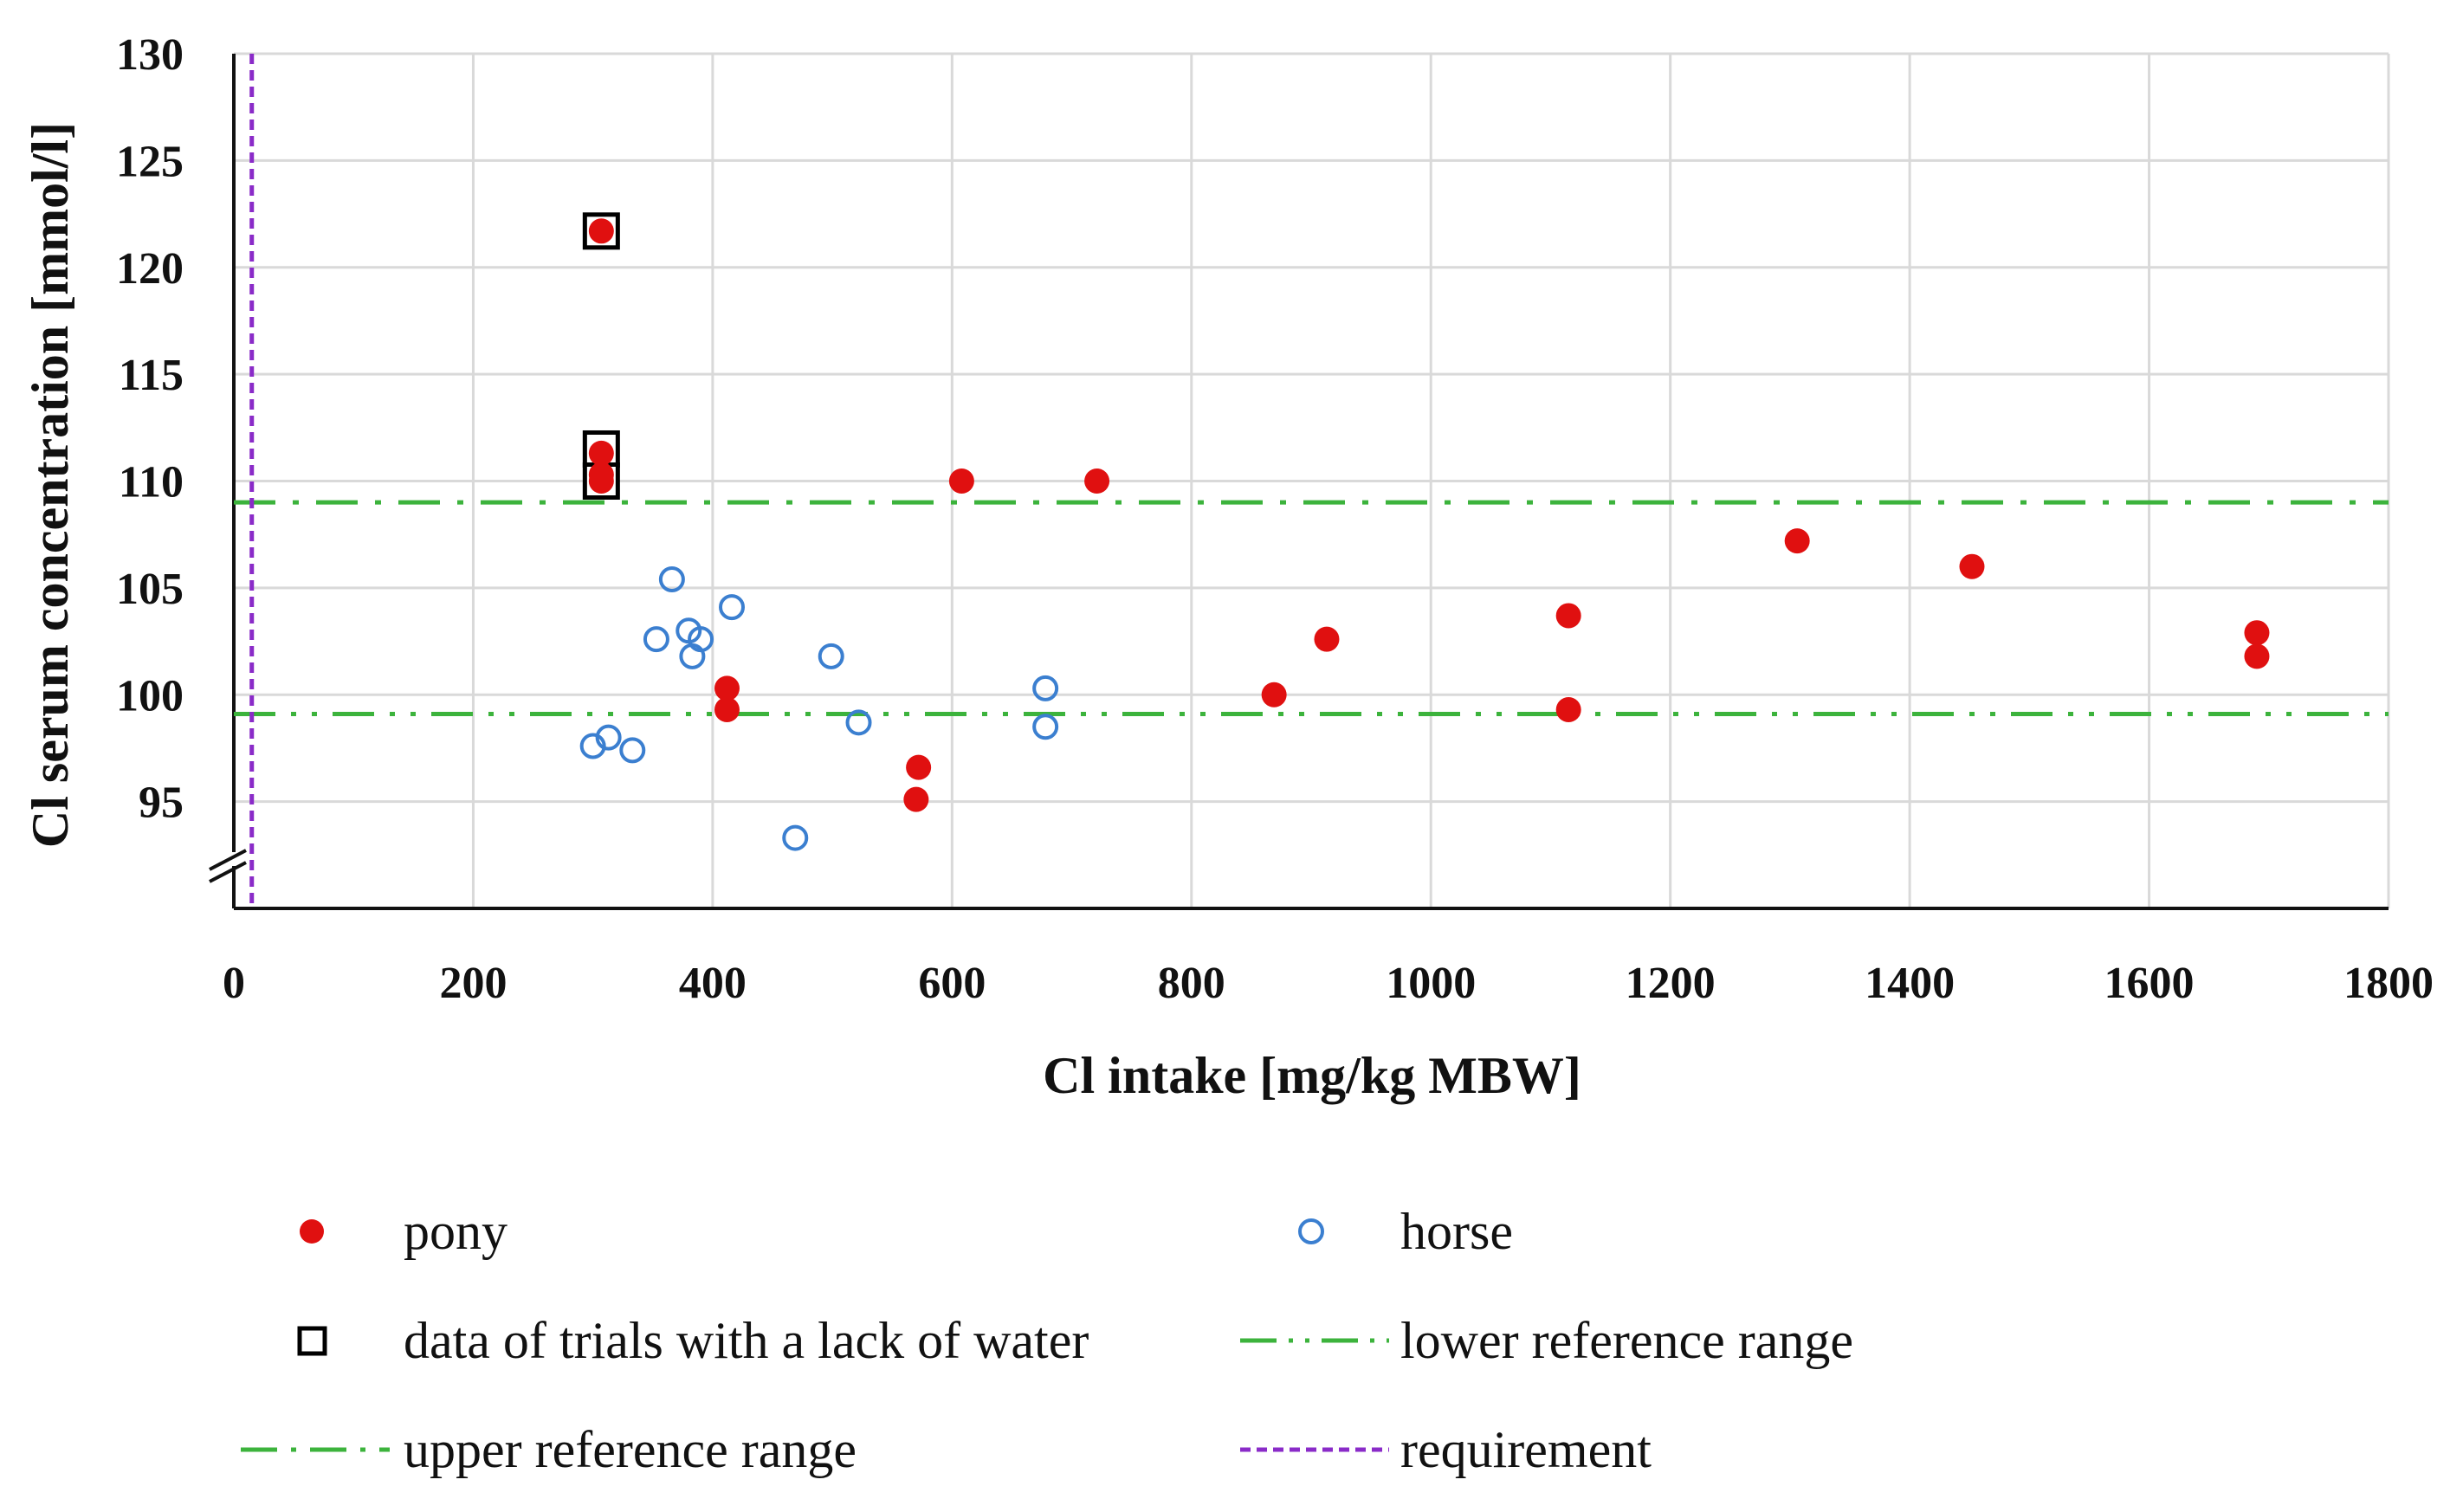 This screenshot has height=1512, width=2463. I want to click on legend-item-upper-reference: upper reference range, so click(549, 1449).